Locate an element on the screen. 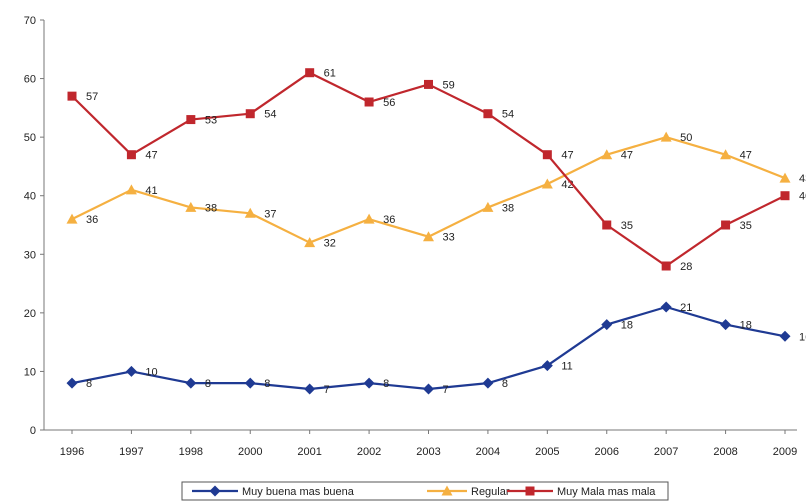 The width and height of the screenshot is (806, 503). data-label: 50 is located at coordinates (686, 138).